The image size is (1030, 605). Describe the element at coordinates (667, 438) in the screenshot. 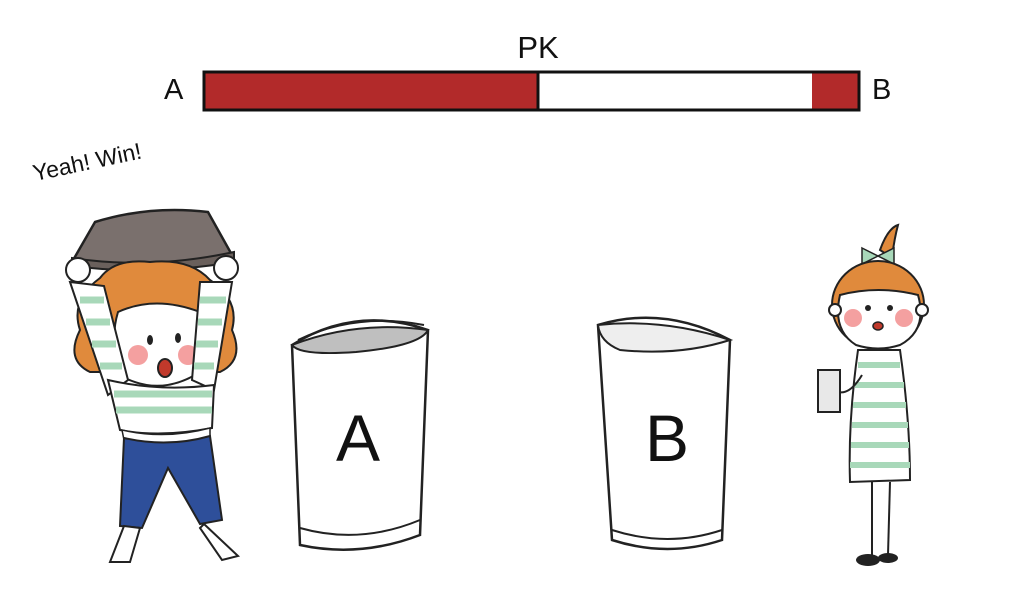

I see `bucket-b-label: B` at that location.